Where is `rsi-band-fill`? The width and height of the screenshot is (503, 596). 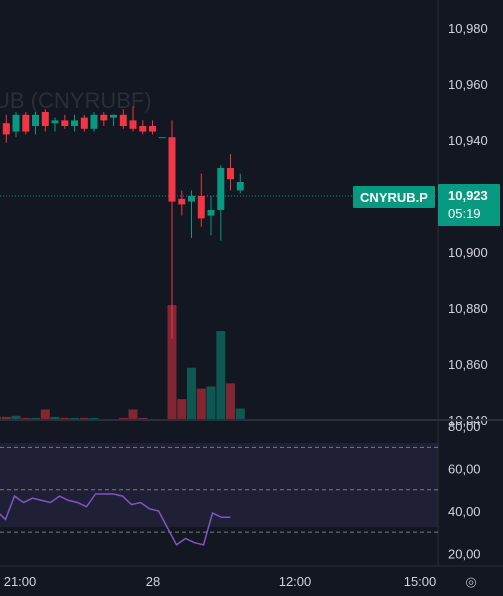 rsi-band-fill is located at coordinates (219, 485).